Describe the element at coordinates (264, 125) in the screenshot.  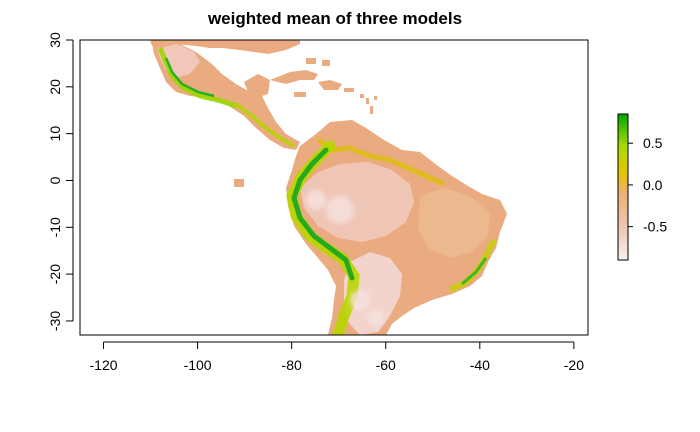
I see `central-america-green` at that location.